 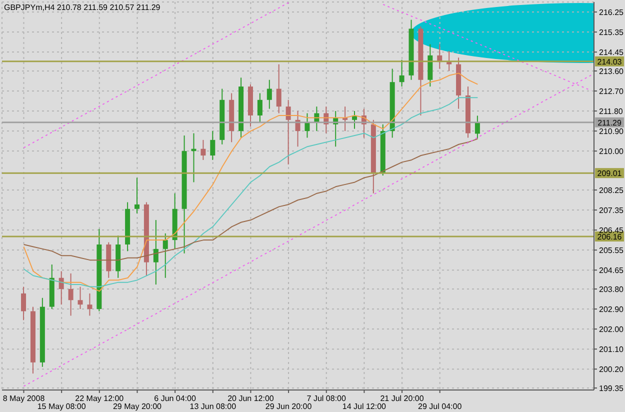 What do you see at coordinates (610, 123) in the screenshot?
I see `ref-line-label: 211.29` at bounding box center [610, 123].